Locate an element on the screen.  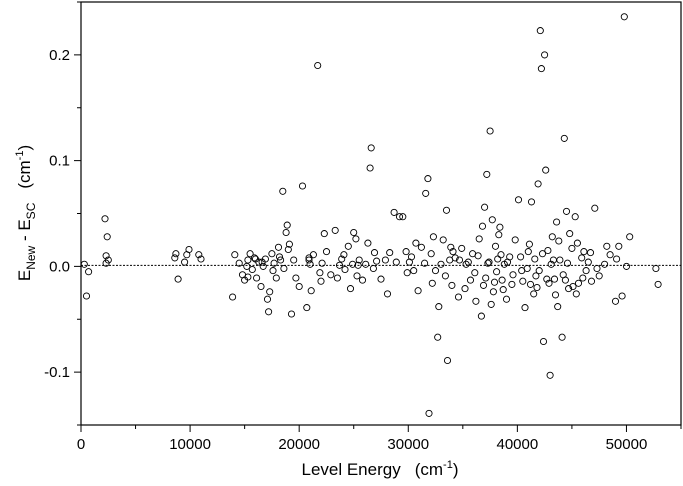
x-axis-title: Level Energy (cm-1) is located at coordinates (379, 469).